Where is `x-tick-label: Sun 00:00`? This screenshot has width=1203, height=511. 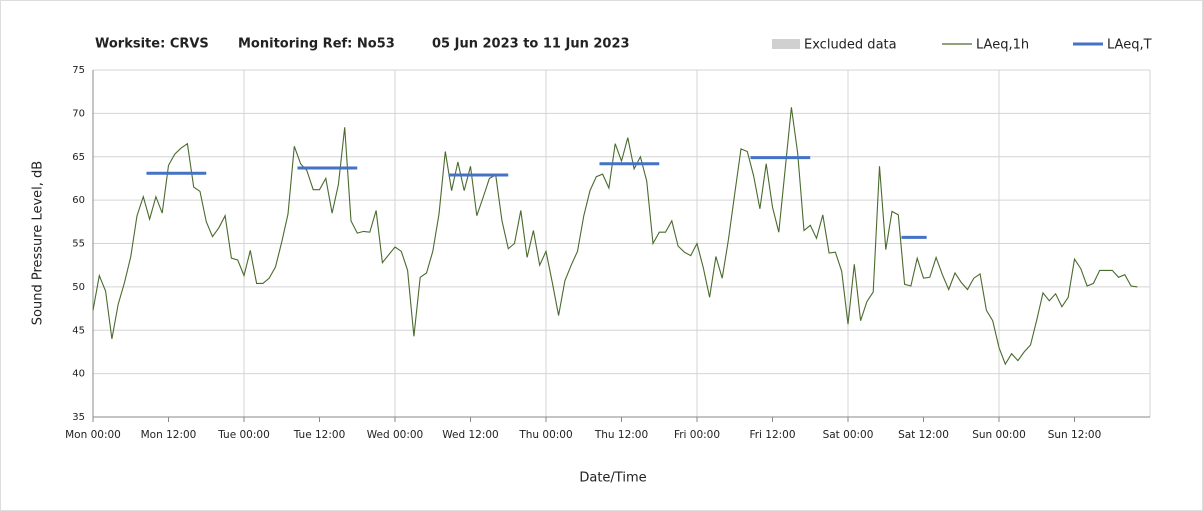
x-tick-label: Sun 00:00 is located at coordinates (999, 435).